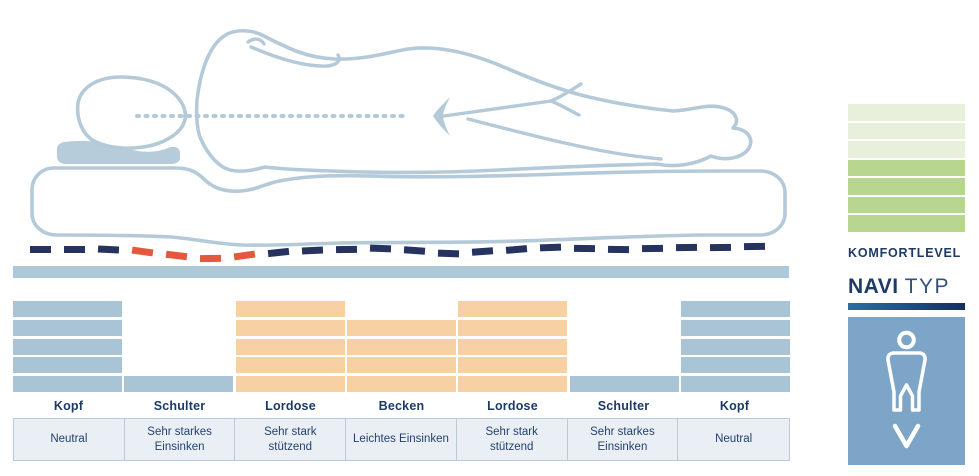 The height and width of the screenshot is (476, 979). Describe the element at coordinates (565, 108) in the screenshot. I see `forearm-line-lower` at that location.